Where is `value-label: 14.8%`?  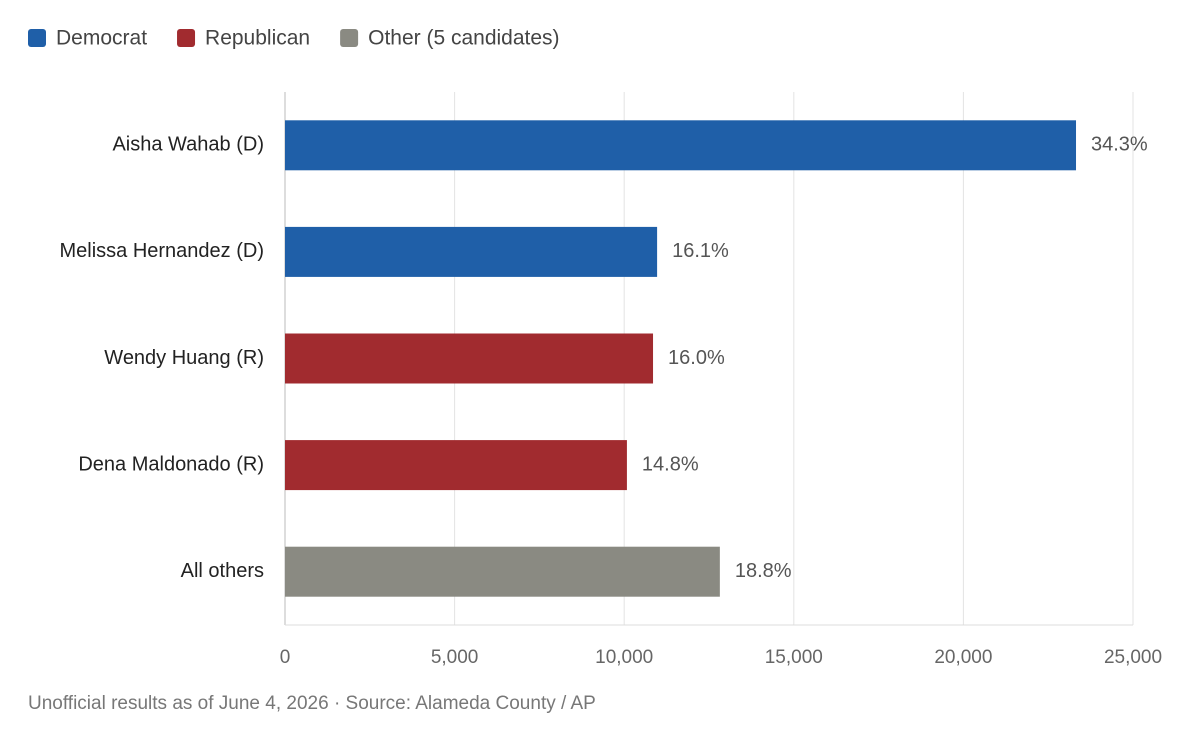 value-label: 14.8% is located at coordinates (670, 464).